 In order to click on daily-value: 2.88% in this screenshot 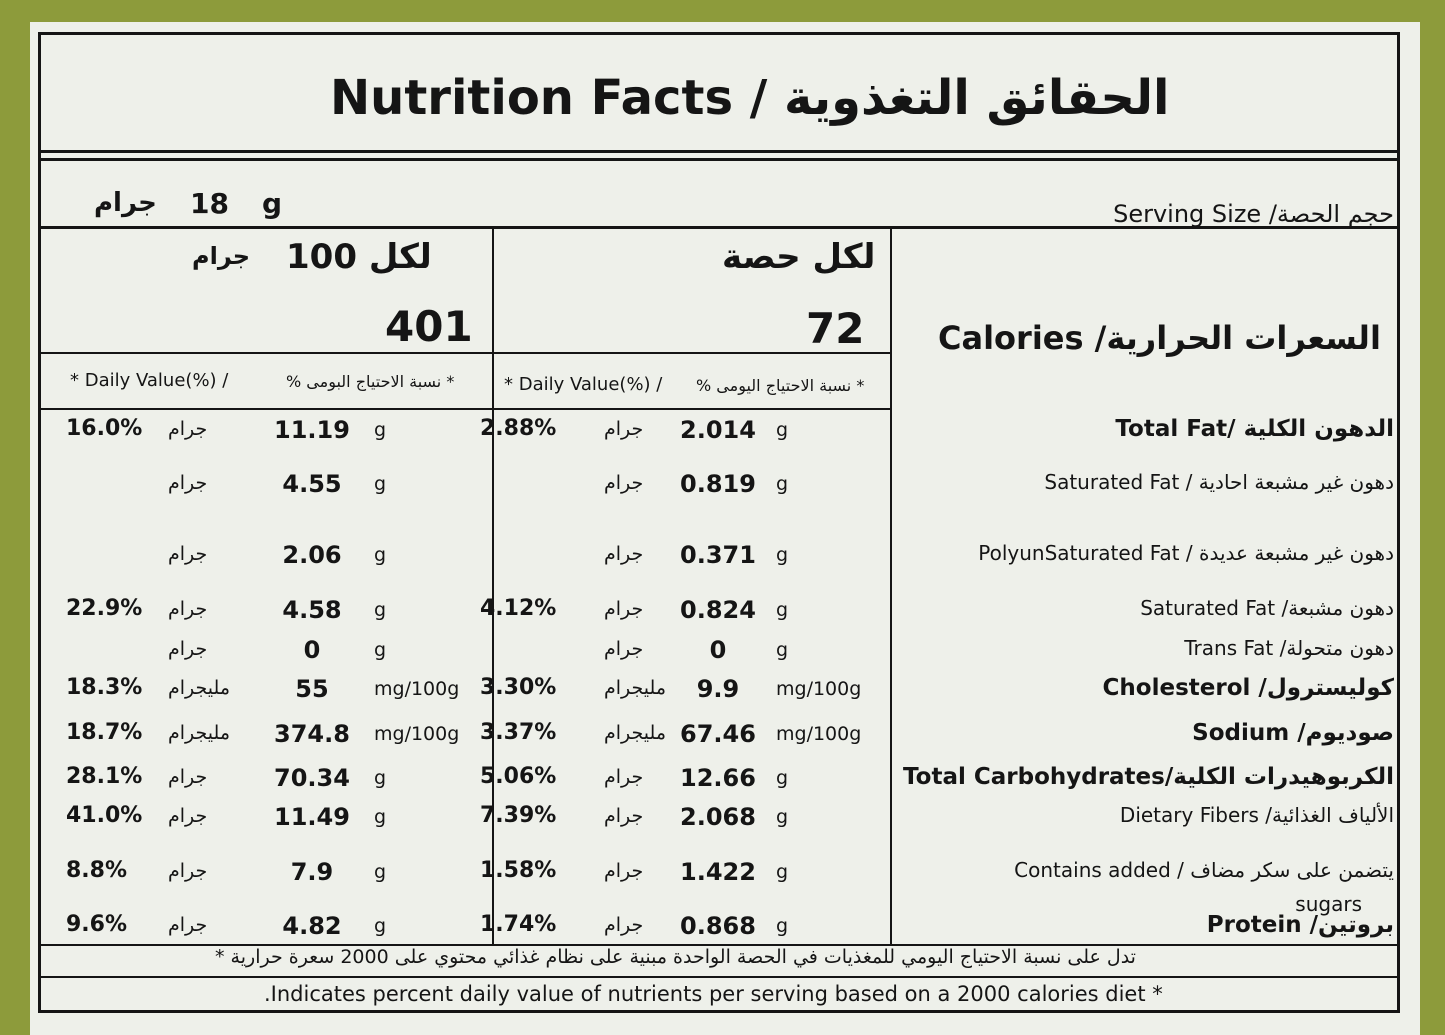, I will do `click(518, 428)`.